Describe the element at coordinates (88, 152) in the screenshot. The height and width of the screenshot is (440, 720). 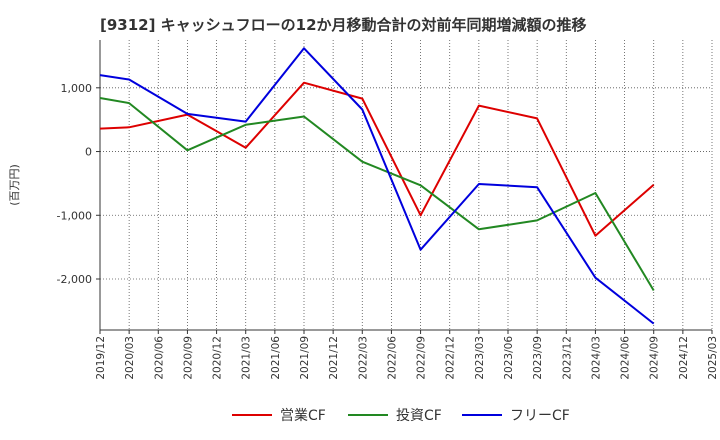
I see `y-tick-label: 0` at that location.